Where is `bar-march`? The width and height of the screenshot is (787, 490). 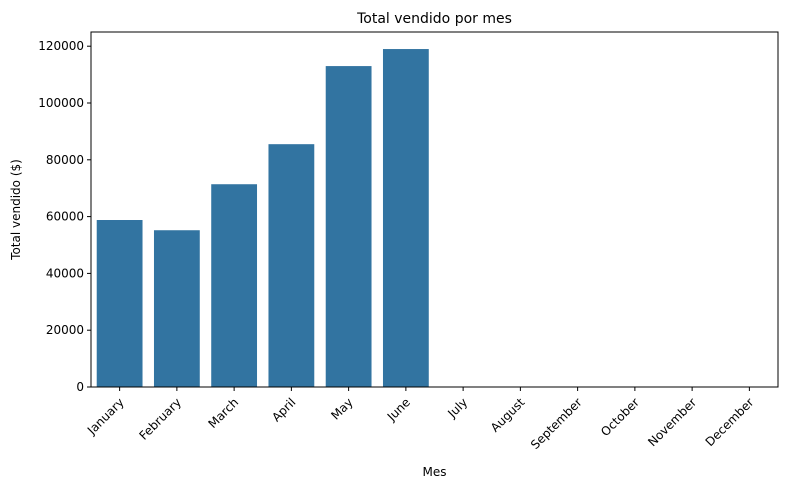
bar-march is located at coordinates (234, 285).